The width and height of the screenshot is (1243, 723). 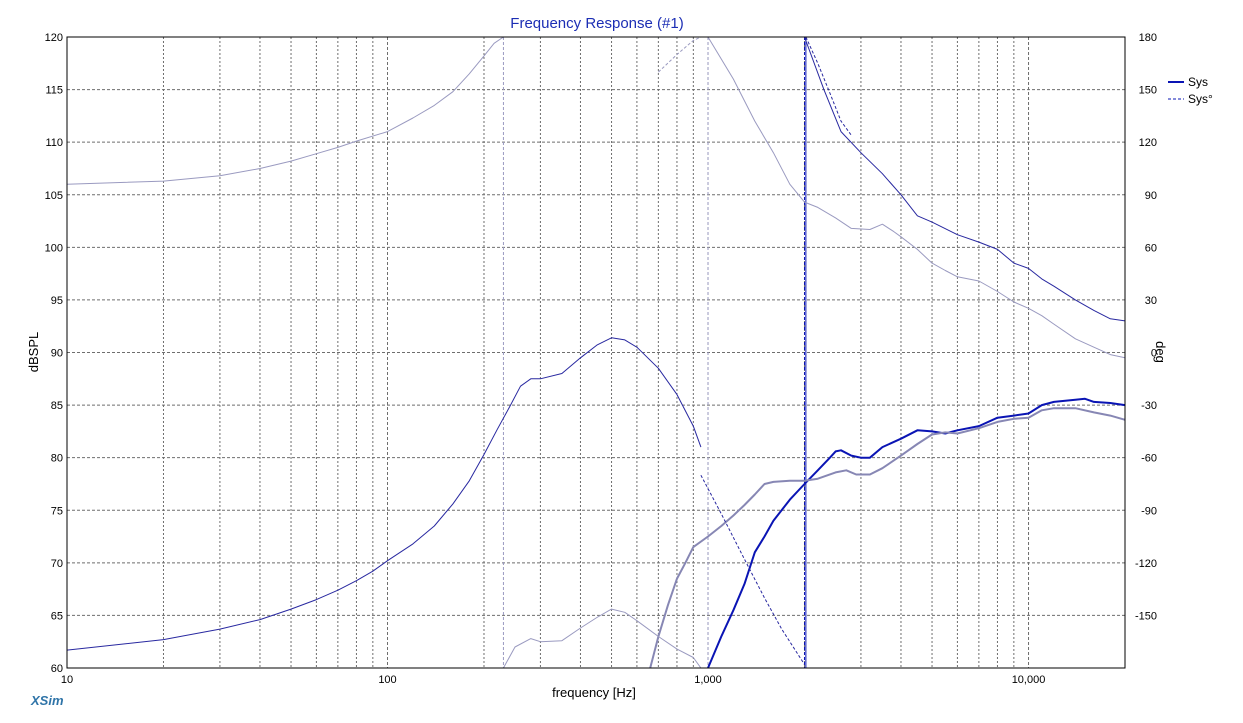 I want to click on y-right-tick-label: 150, so click(x=1148, y=91).